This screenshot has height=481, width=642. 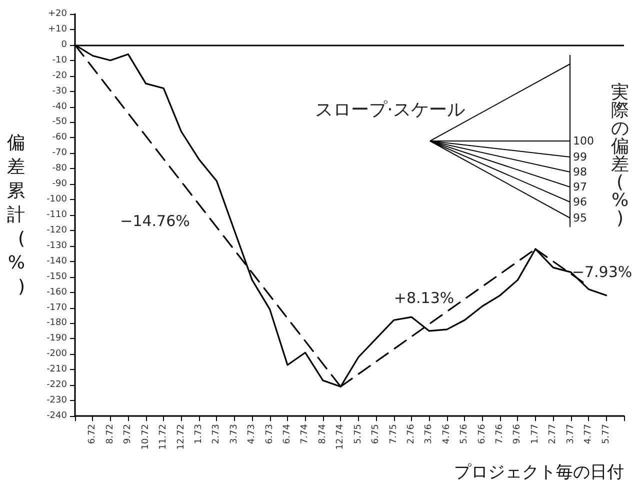 What do you see at coordinates (252, 434) in the screenshot?
I see `x-tick-label: 4.73` at bounding box center [252, 434].